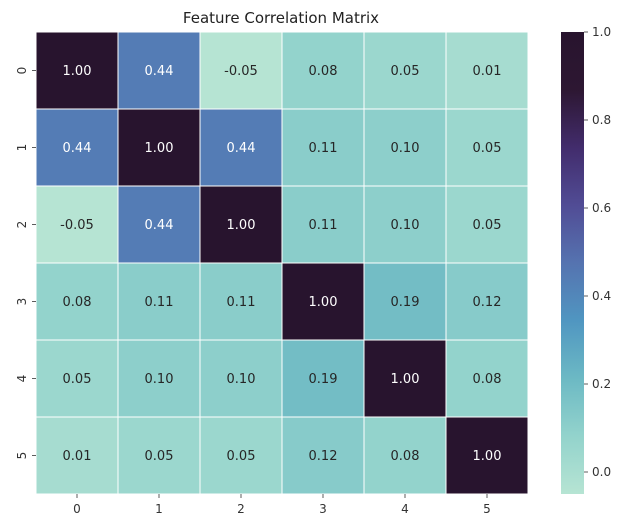  What do you see at coordinates (487, 509) in the screenshot?
I see `x-tick-label: 5` at bounding box center [487, 509].